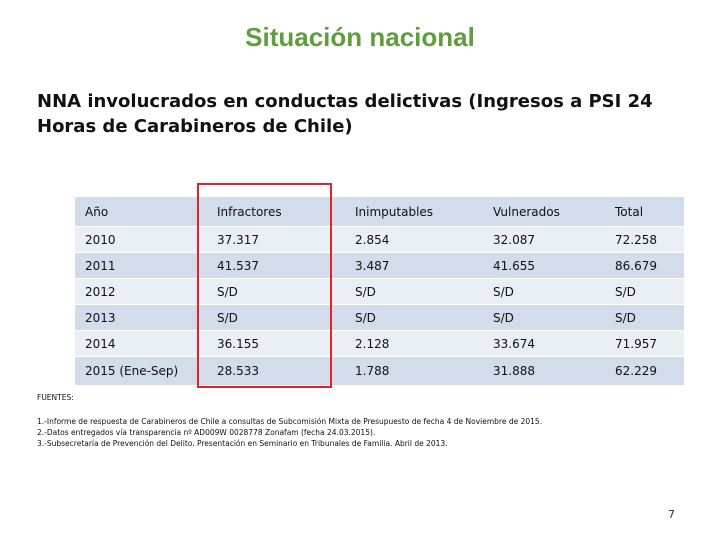  I want to click on table-cell: 2013, so click(141, 317).